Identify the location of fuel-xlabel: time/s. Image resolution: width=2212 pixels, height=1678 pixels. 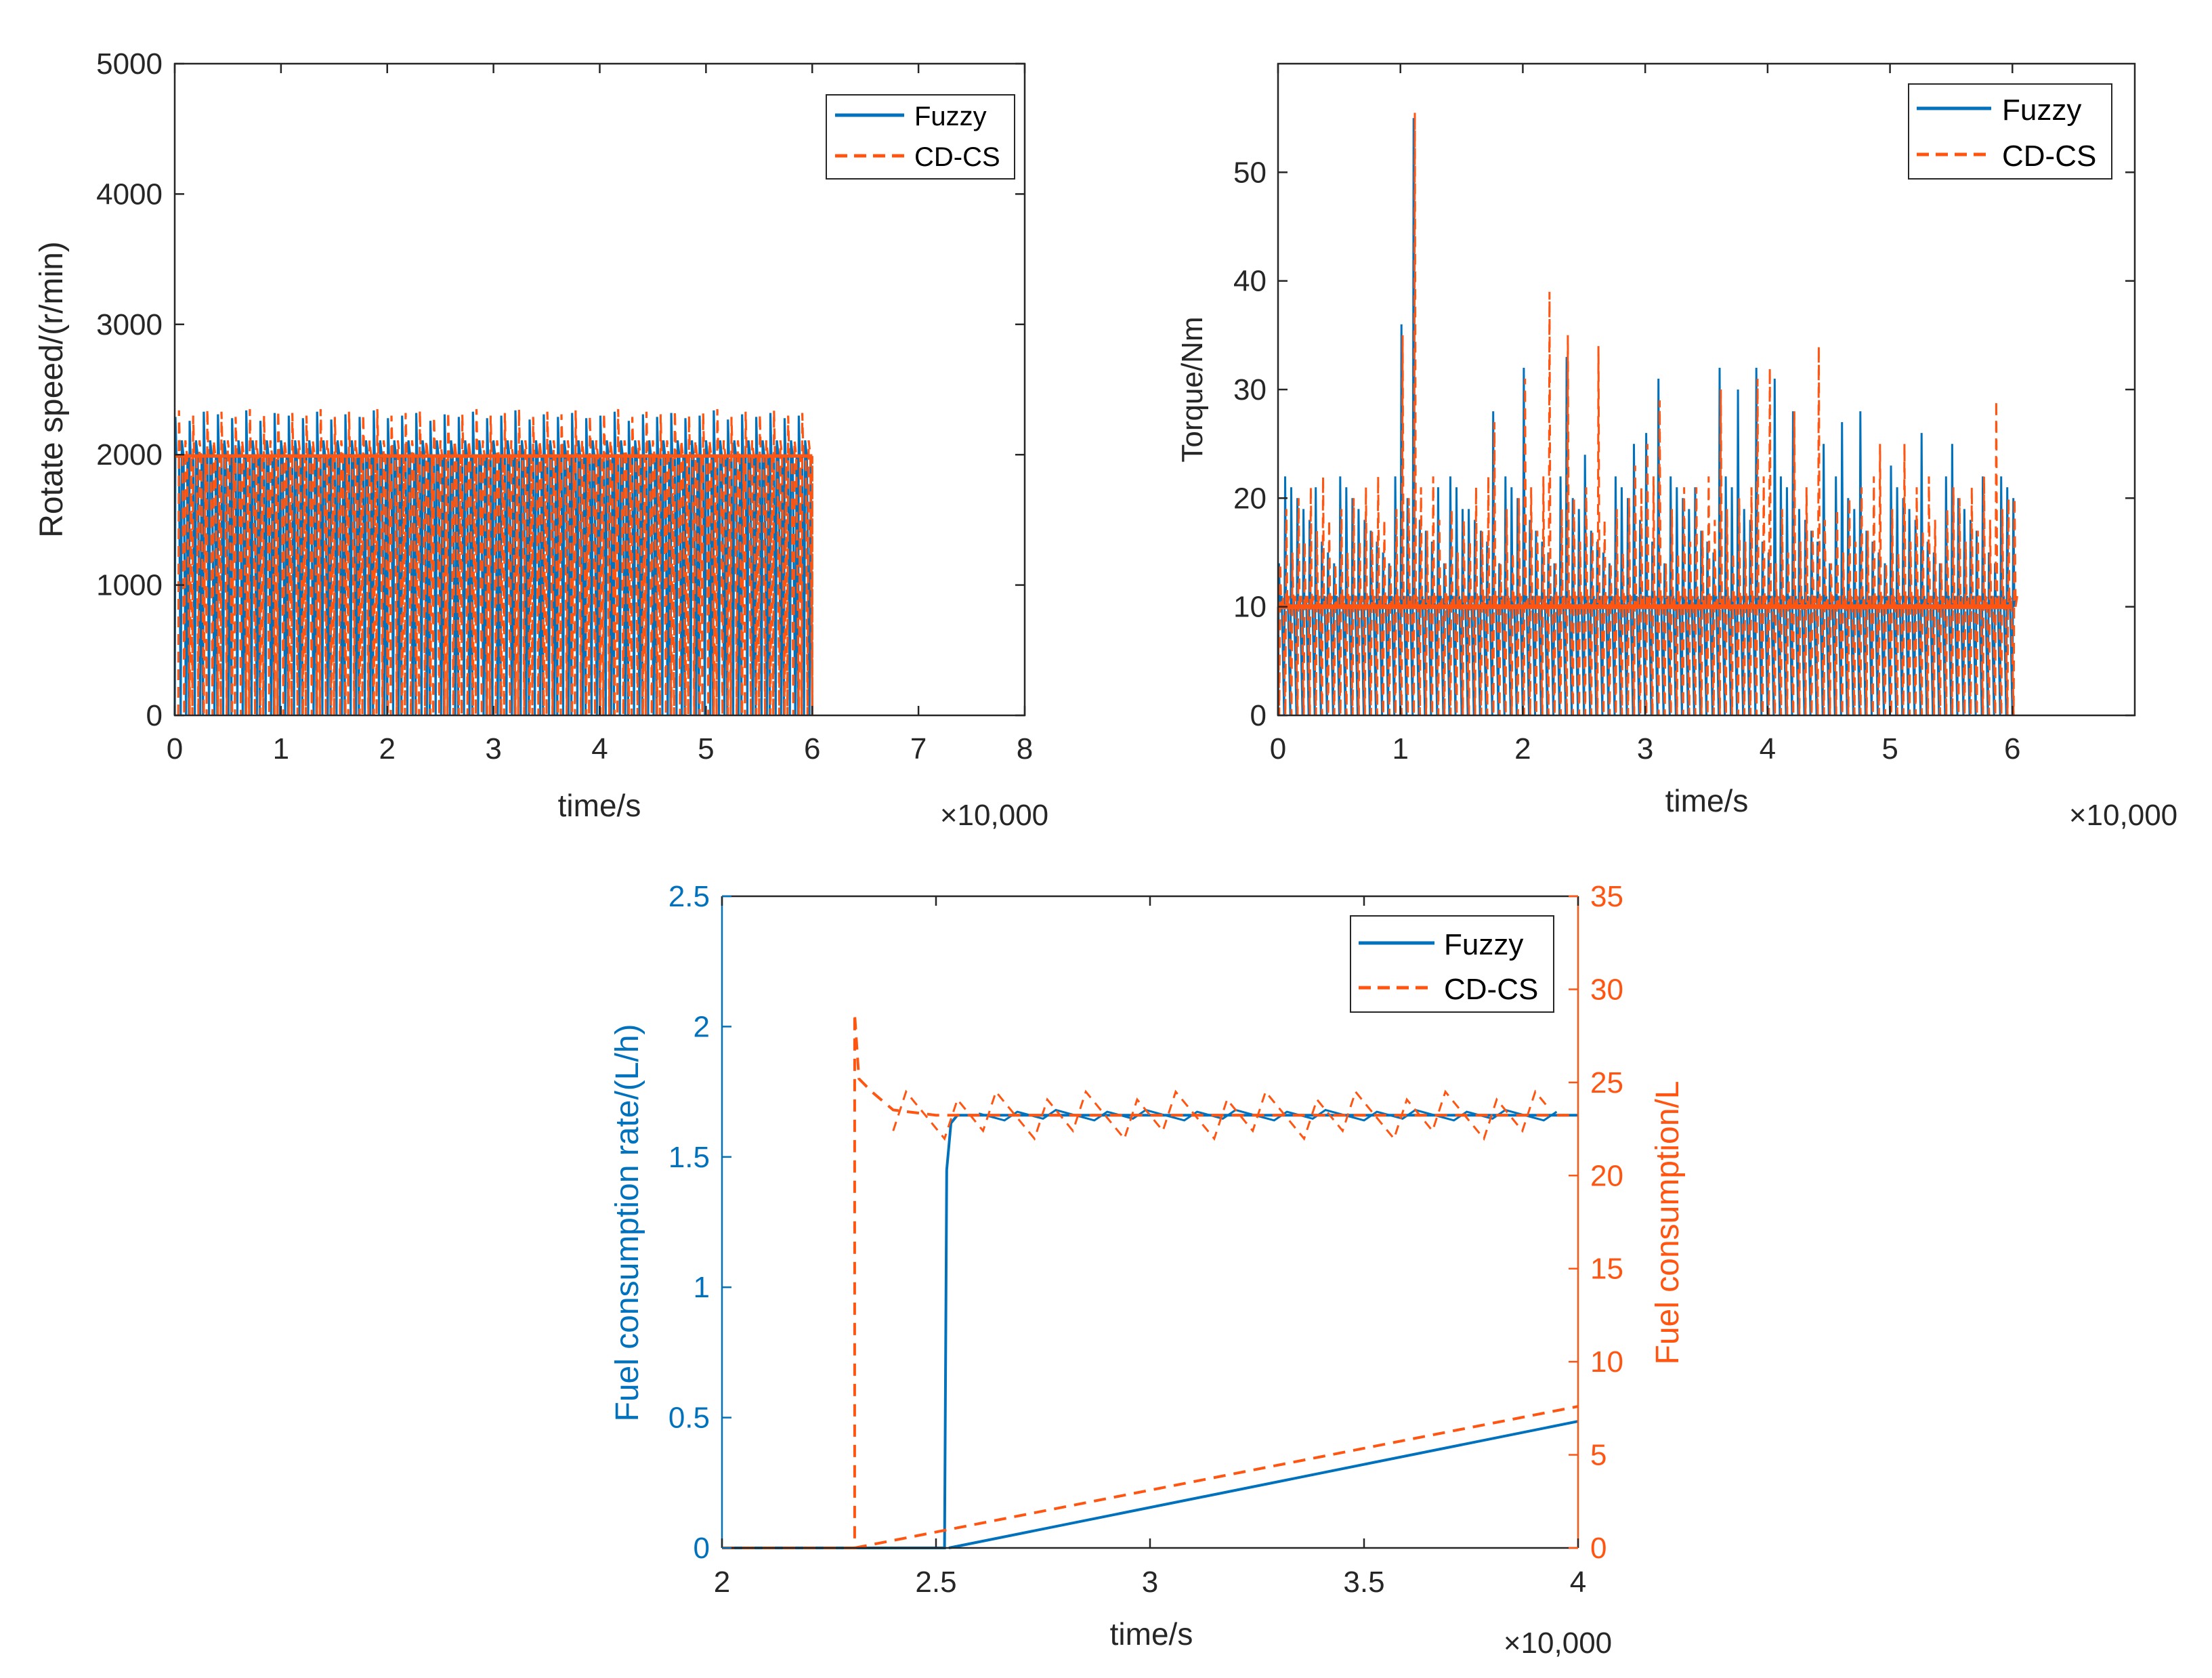
(1151, 1634).